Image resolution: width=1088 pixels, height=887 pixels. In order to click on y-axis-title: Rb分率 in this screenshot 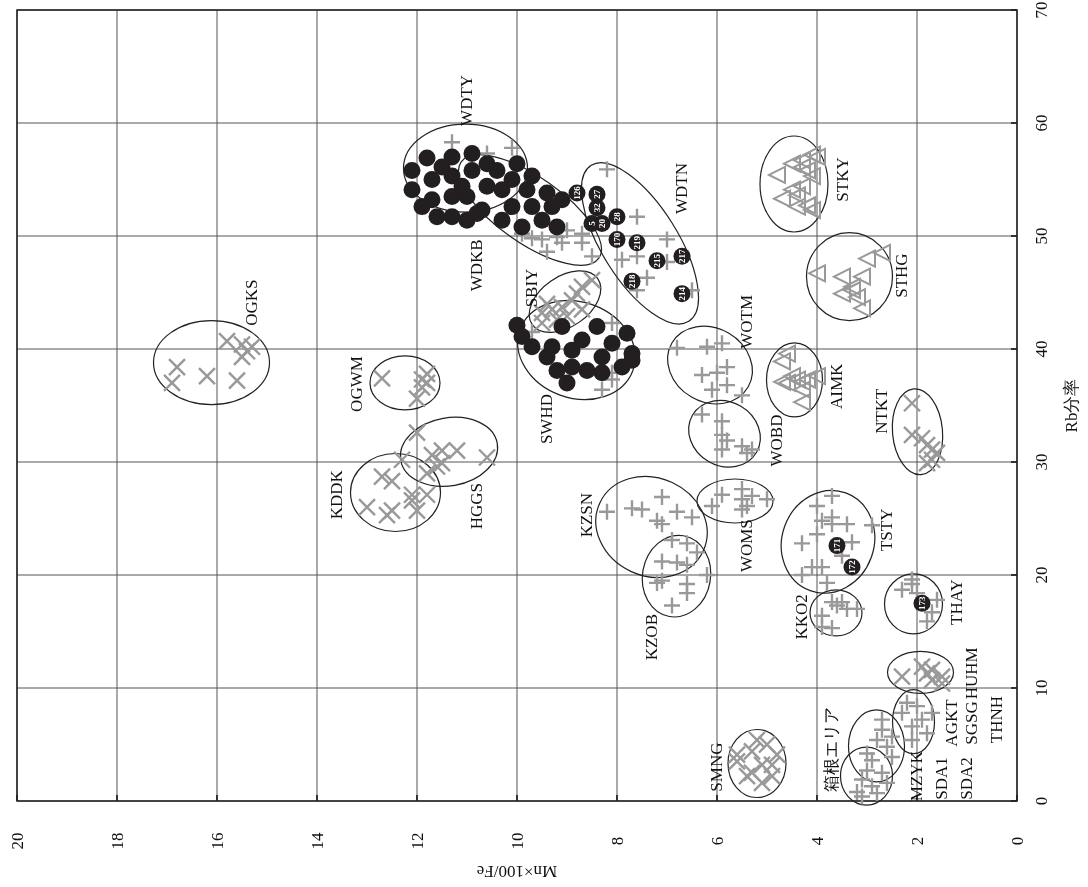, I will do `click(1071, 405)`.